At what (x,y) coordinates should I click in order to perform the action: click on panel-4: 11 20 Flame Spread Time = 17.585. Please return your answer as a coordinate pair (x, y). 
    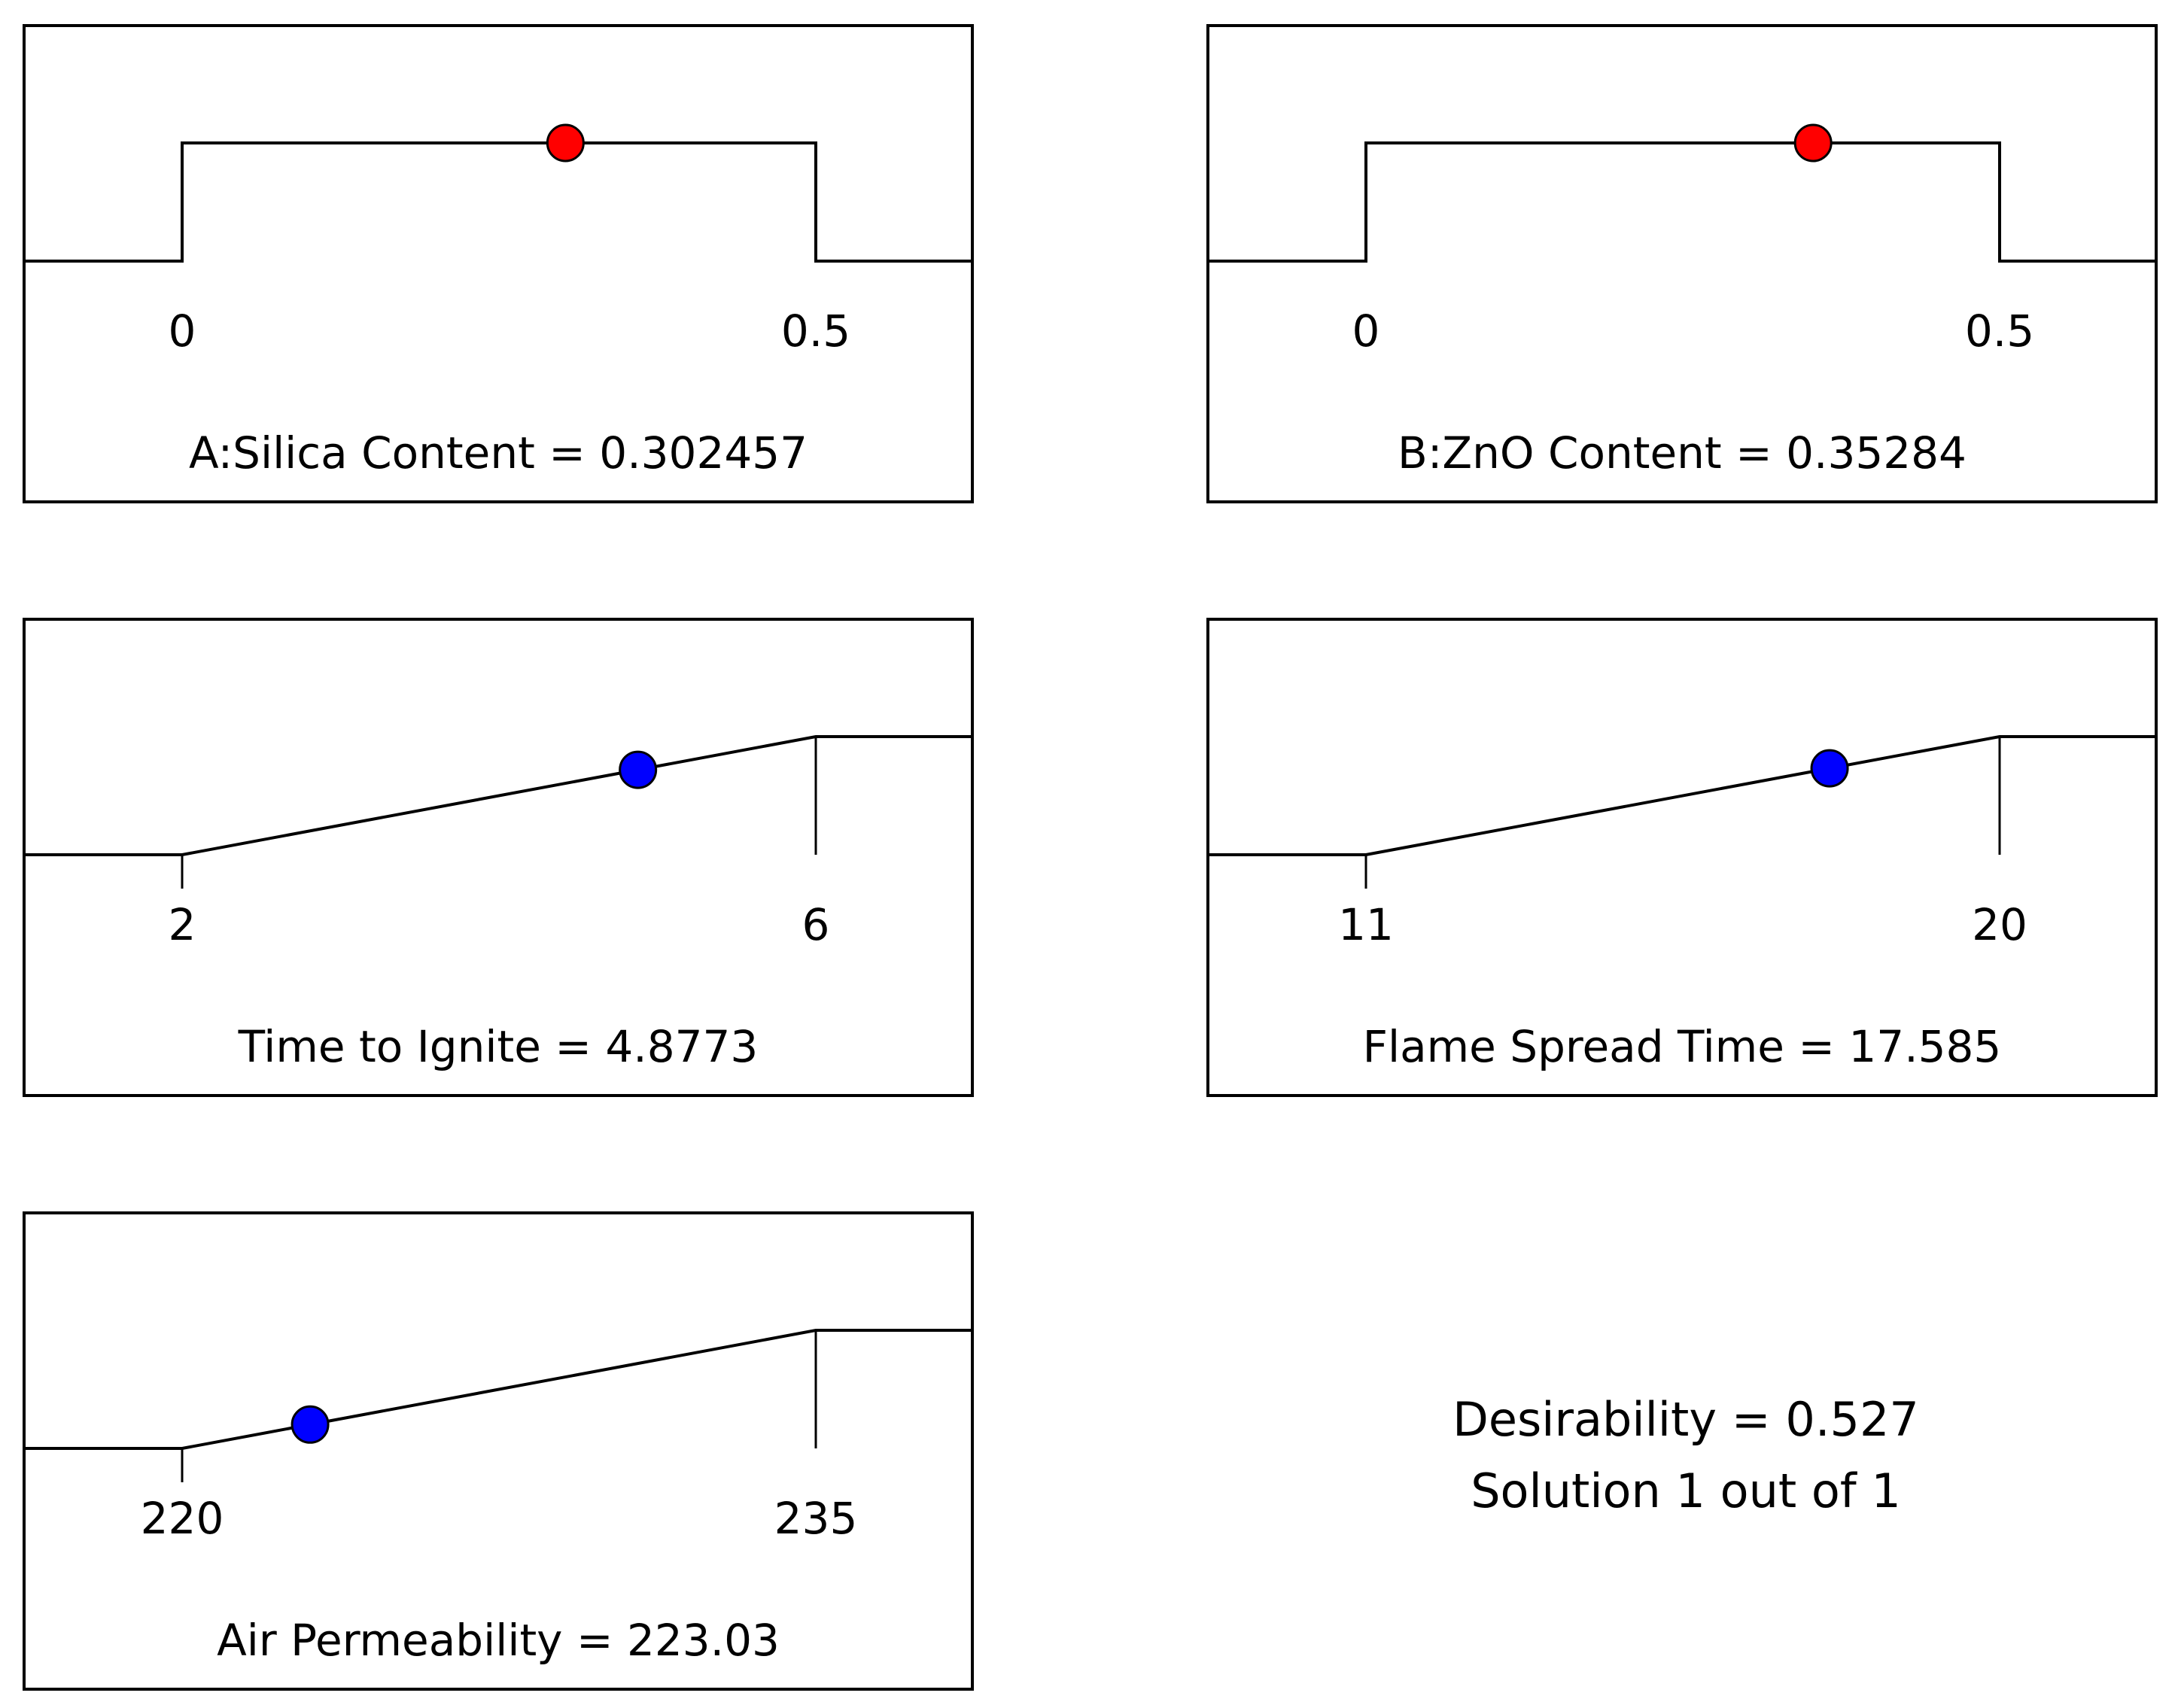
    Looking at the image, I should click on (1682, 857).